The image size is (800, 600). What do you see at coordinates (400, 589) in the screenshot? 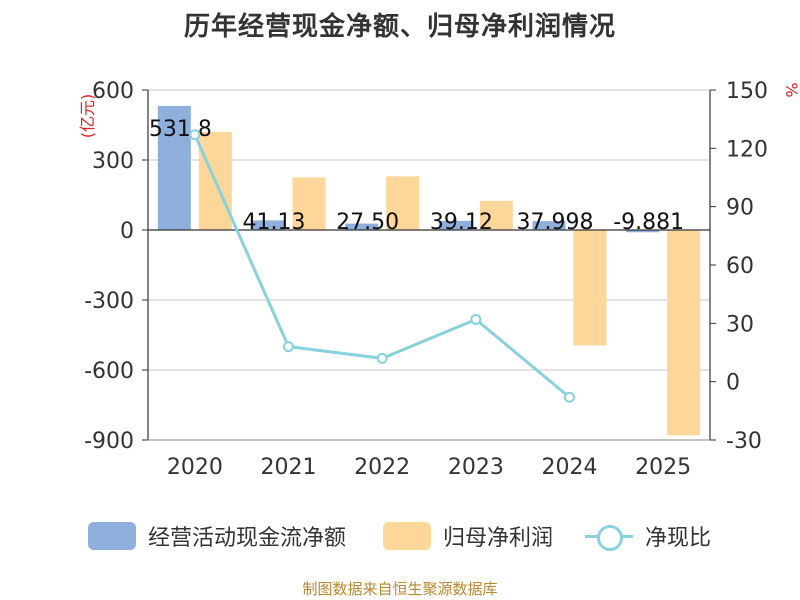
I see `data-source-note: 制图数据来自恒生聚源数据库` at bounding box center [400, 589].